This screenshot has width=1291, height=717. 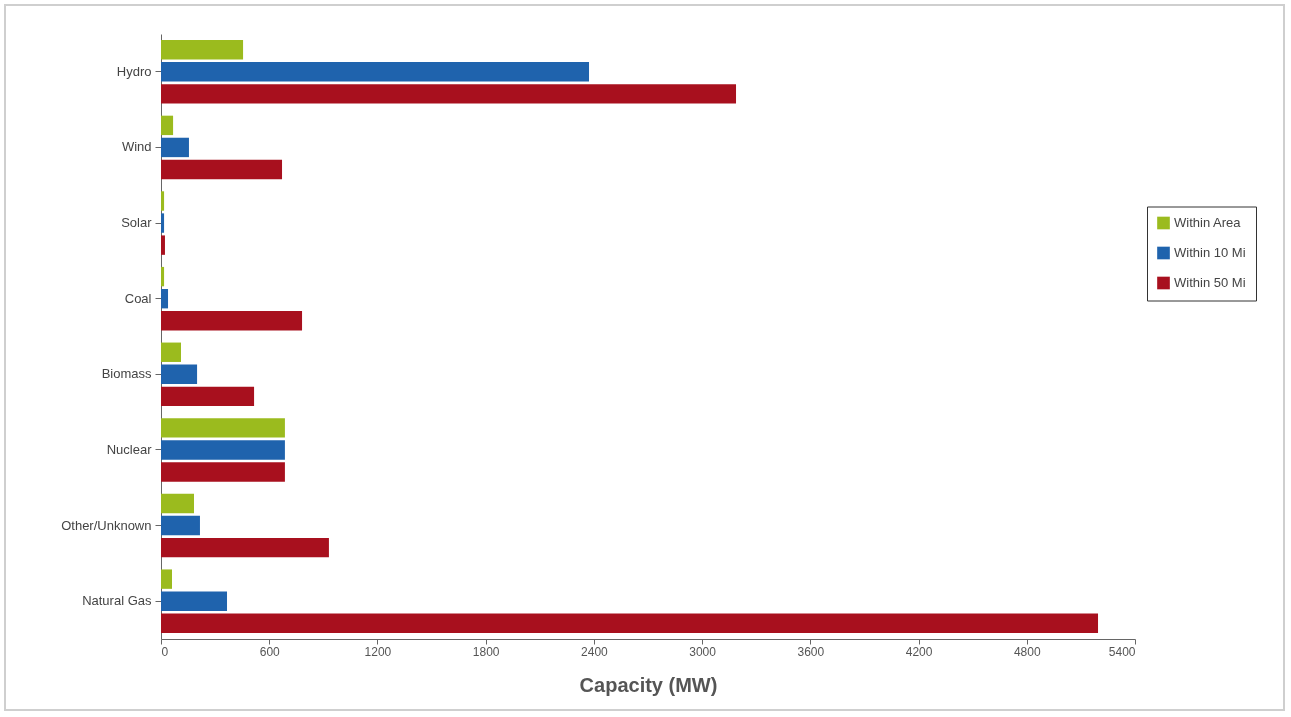 I want to click on x-tick-label: 3600, so click(x=811, y=651).